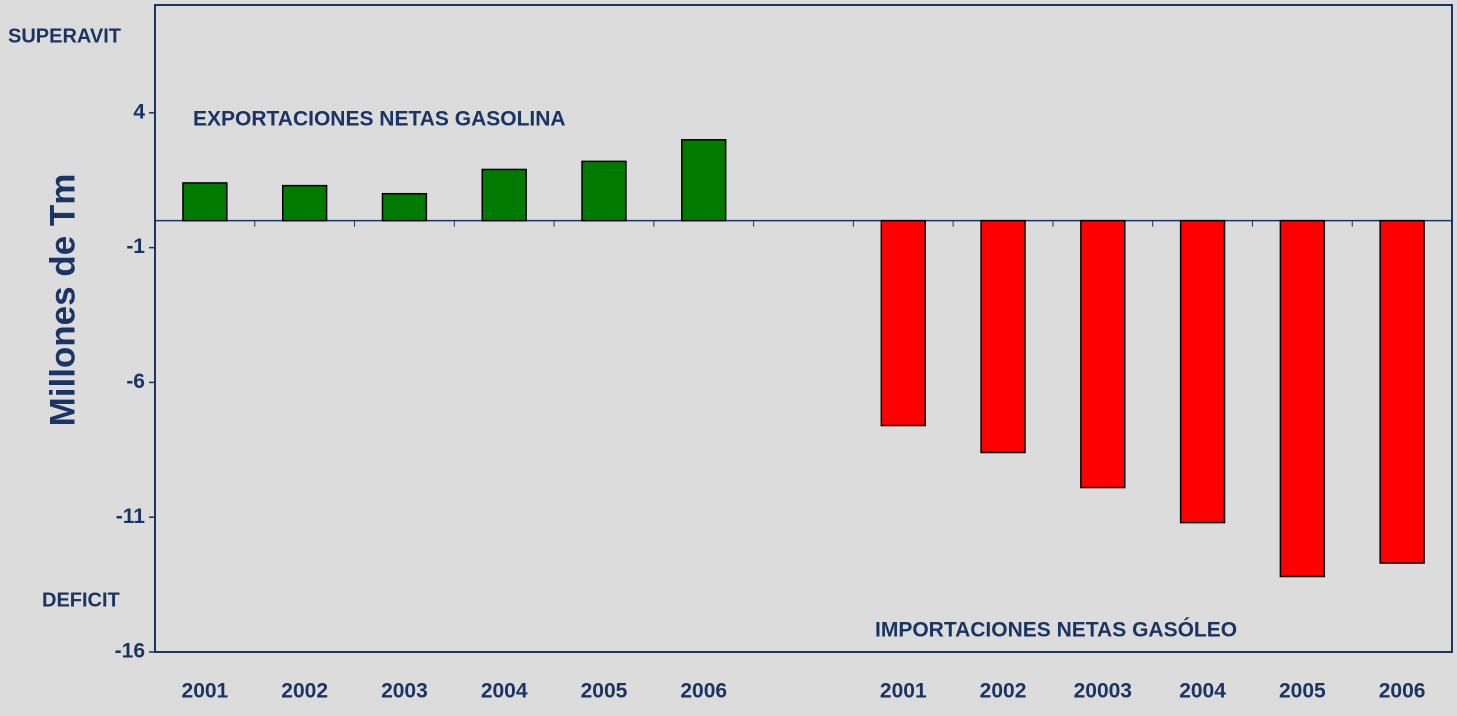 This screenshot has width=1457, height=716. I want to click on annotation: SUPERAVIT, so click(64, 36).